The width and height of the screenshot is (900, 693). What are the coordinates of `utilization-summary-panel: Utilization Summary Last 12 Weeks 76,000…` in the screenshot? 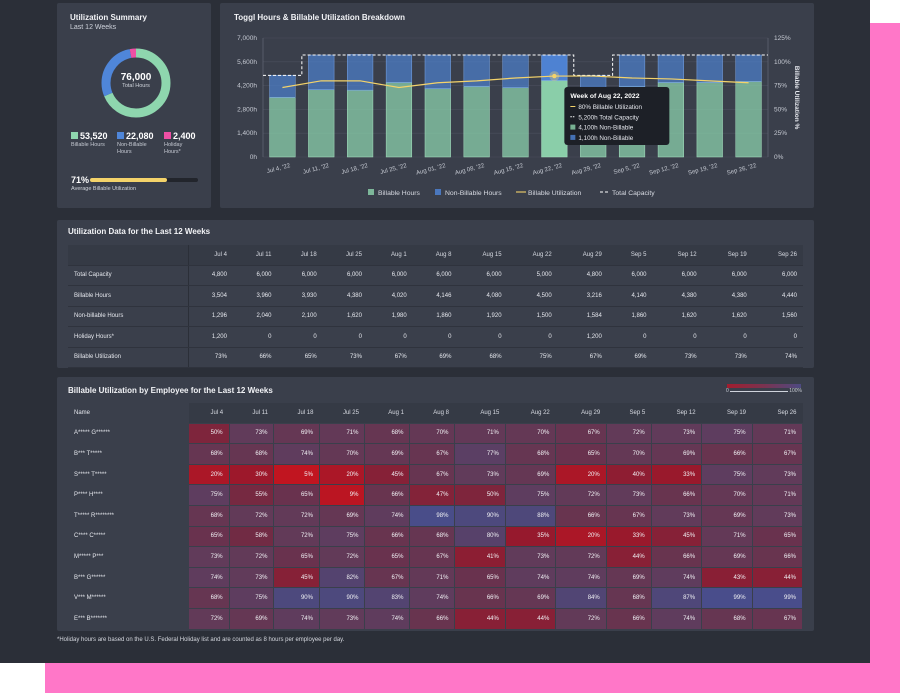 It's located at (134, 105).